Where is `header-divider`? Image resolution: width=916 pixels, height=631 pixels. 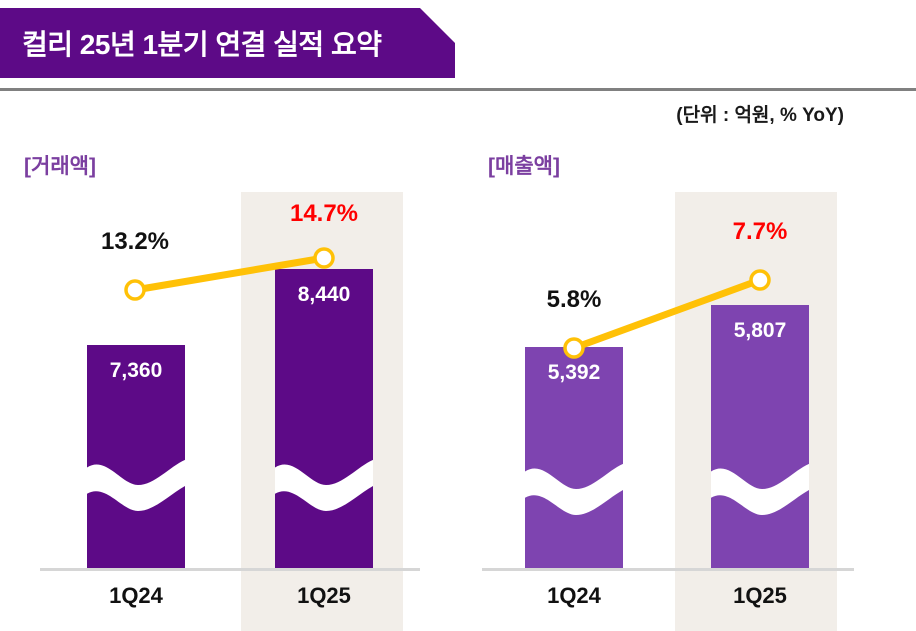 header-divider is located at coordinates (458, 89).